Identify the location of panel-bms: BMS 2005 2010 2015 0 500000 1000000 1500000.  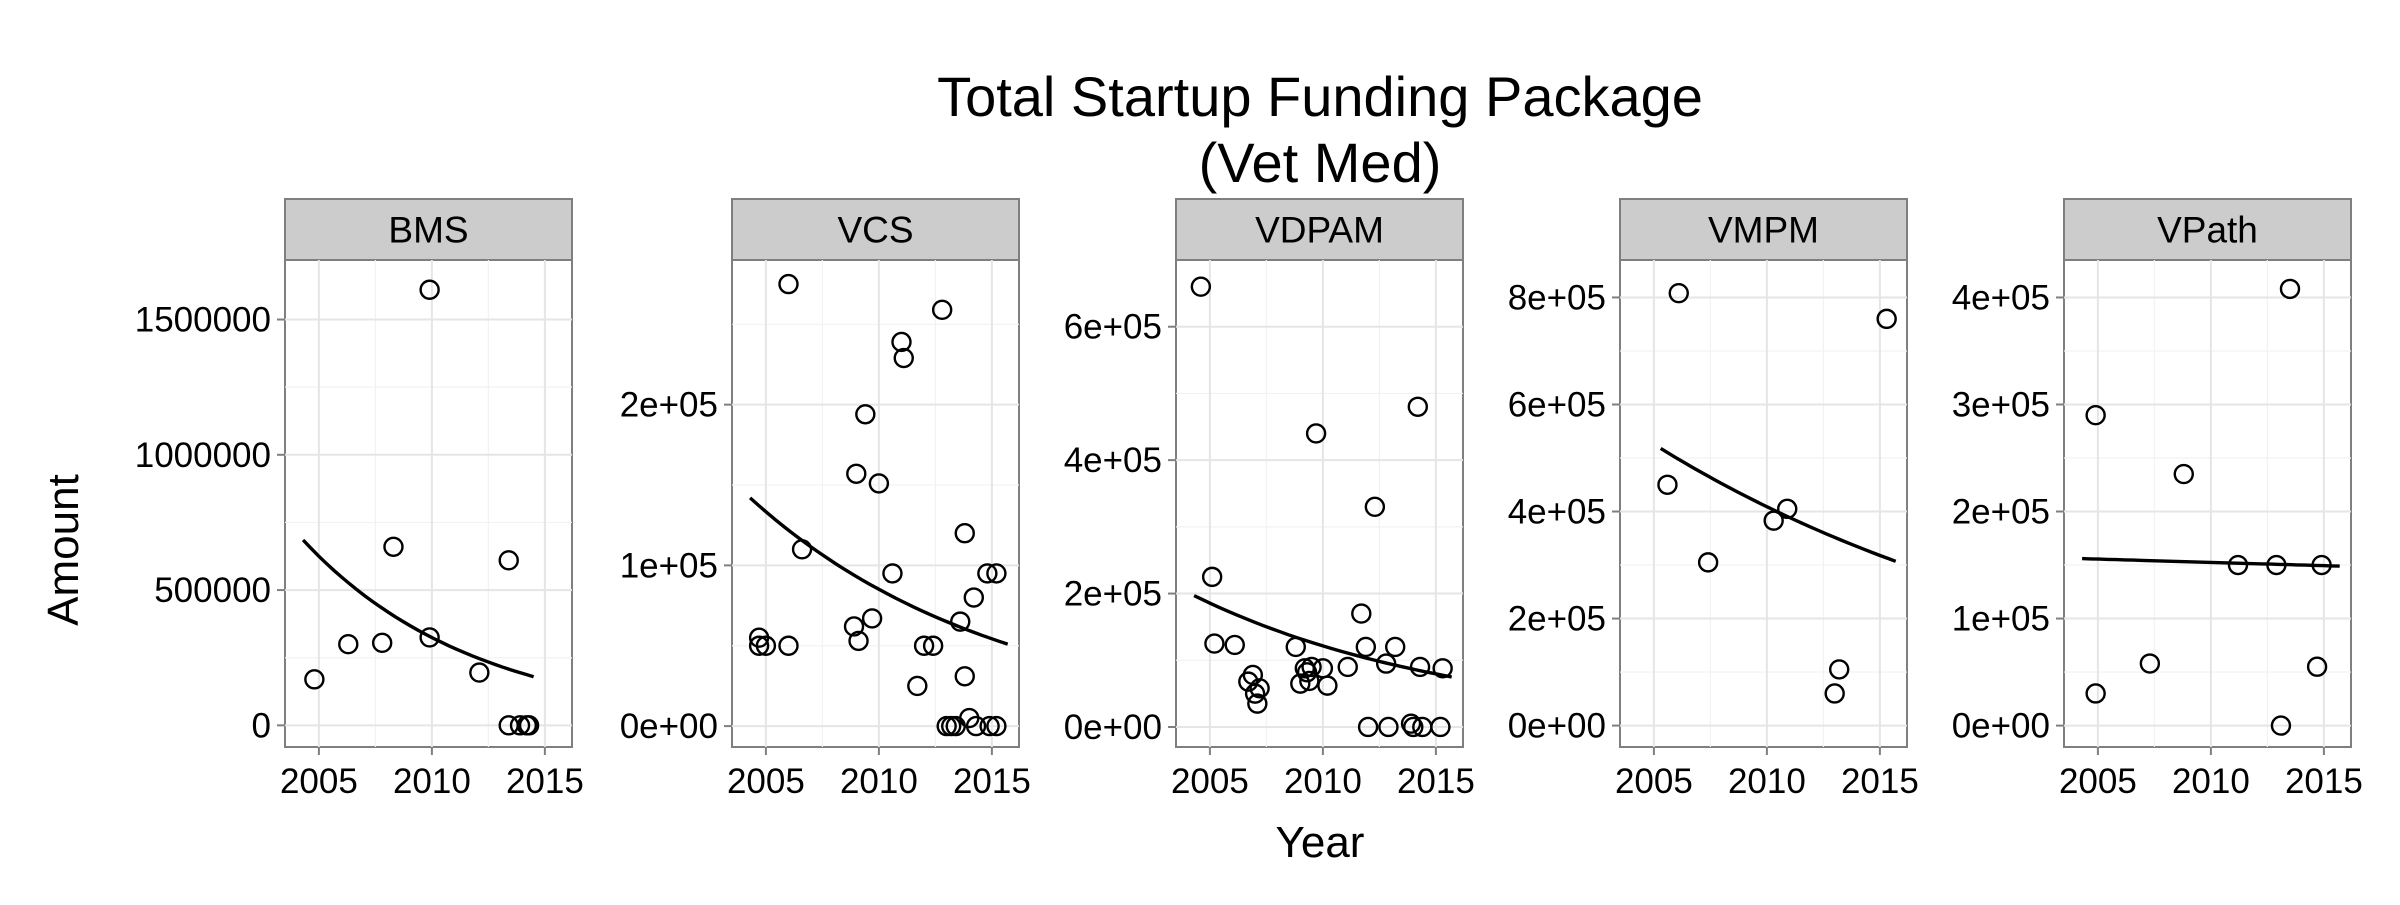
(359, 499).